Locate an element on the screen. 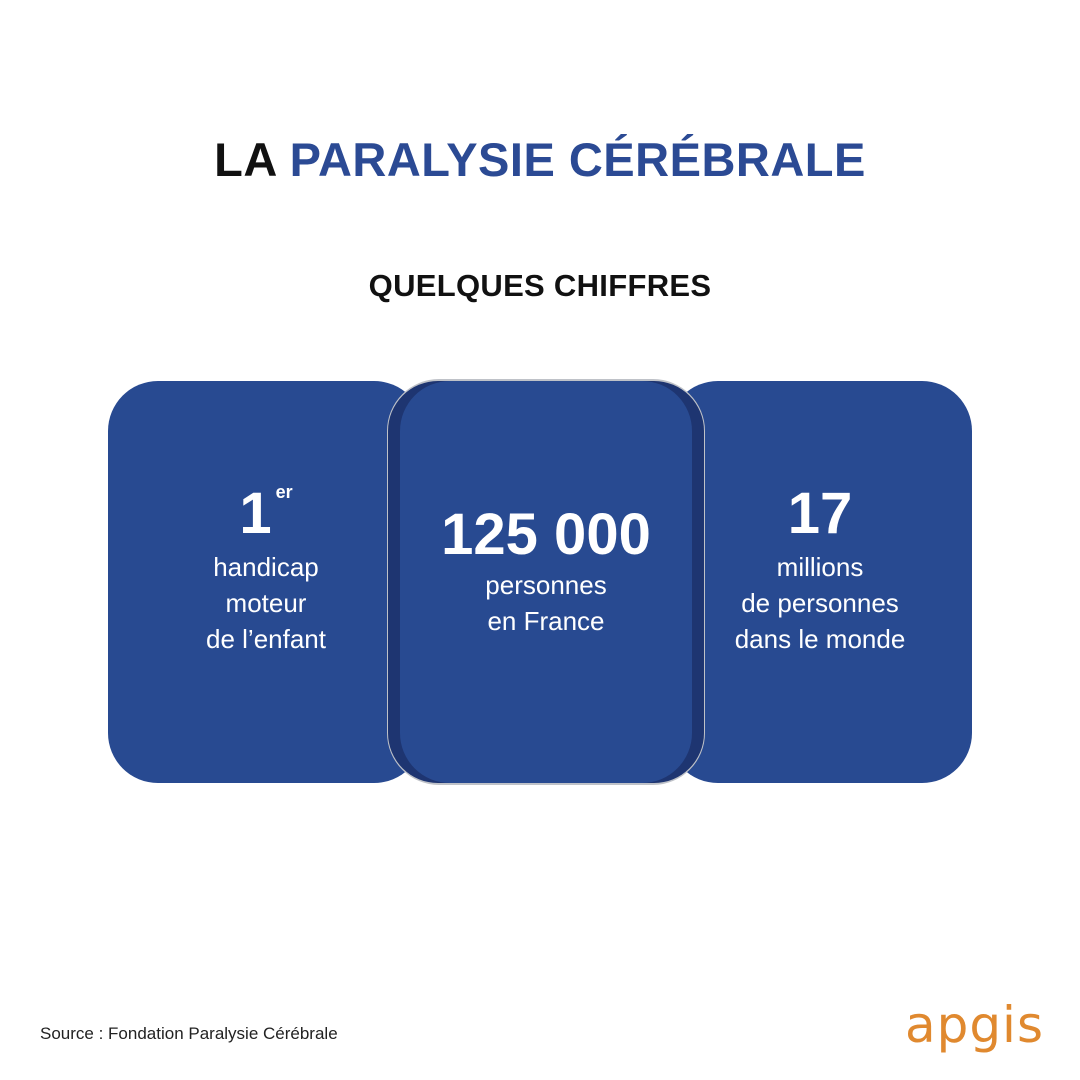 This screenshot has height=1080, width=1080. stat-card-first-handicap: 1 er handicap moteur de l’enfant is located at coordinates (266, 582).